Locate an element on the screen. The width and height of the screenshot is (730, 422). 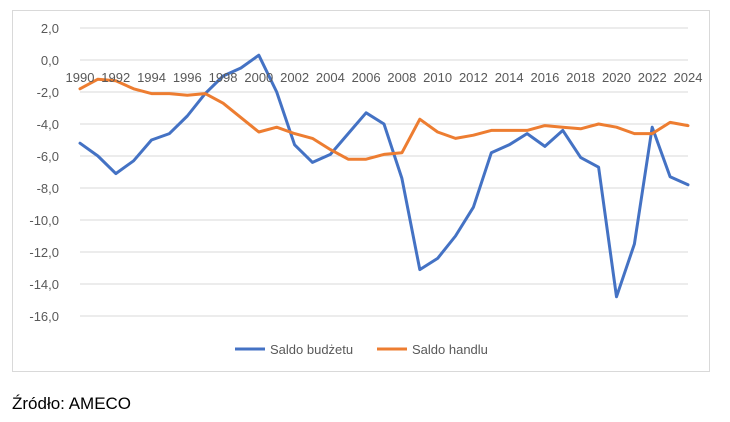
y-tick-label: -2,0 is located at coordinates (48, 92).